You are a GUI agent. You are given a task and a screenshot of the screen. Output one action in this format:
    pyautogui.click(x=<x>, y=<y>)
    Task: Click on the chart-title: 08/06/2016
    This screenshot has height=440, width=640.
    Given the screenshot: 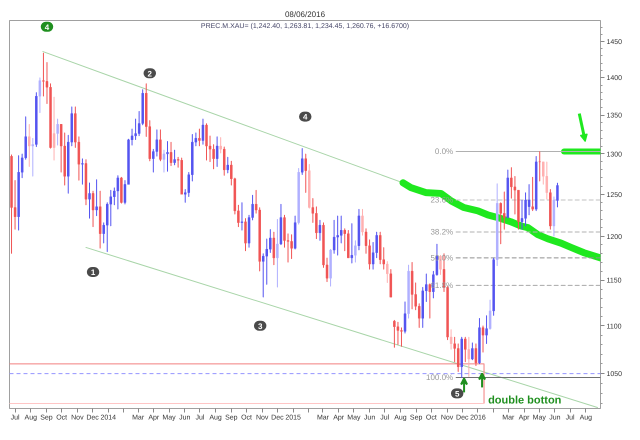 What is the action you would take?
    pyautogui.click(x=305, y=14)
    